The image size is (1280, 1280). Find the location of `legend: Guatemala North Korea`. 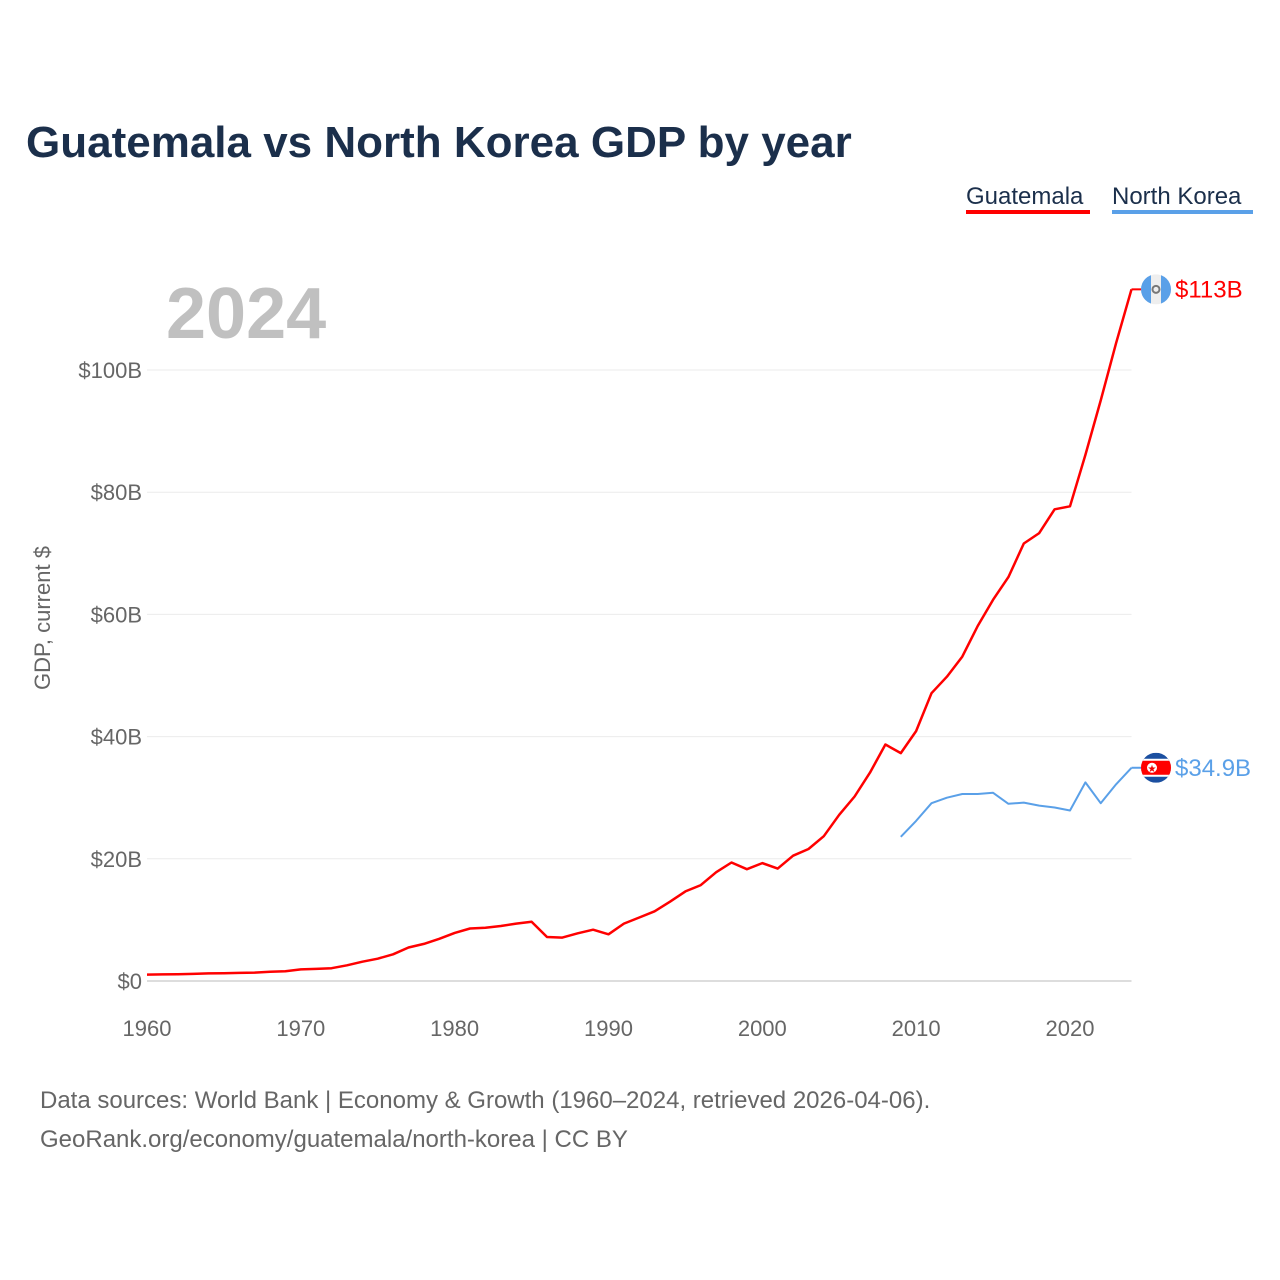

legend: Guatemala North Korea is located at coordinates (1109, 198).